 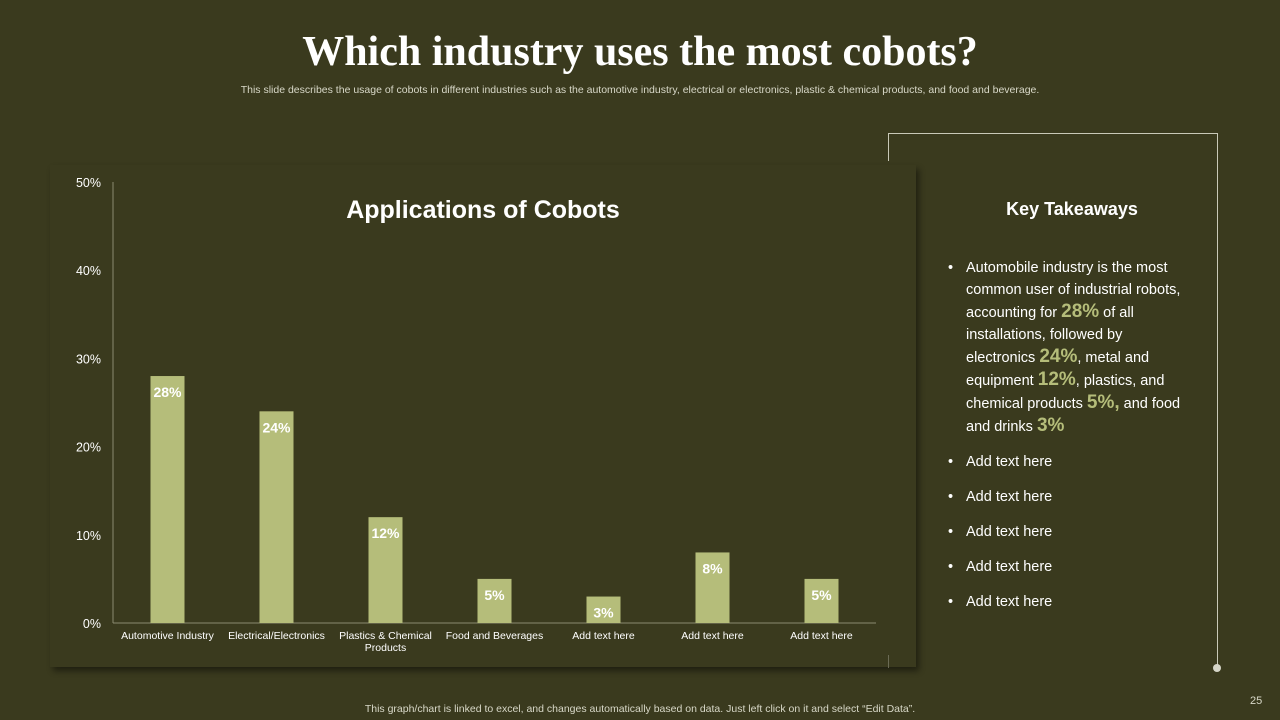 I want to click on page-number: 25, so click(x=1256, y=701).